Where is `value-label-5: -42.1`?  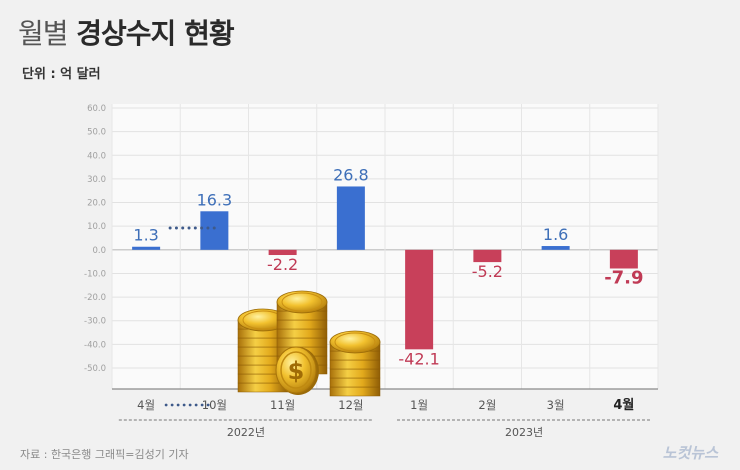 value-label-5: -42.1 is located at coordinates (418, 358).